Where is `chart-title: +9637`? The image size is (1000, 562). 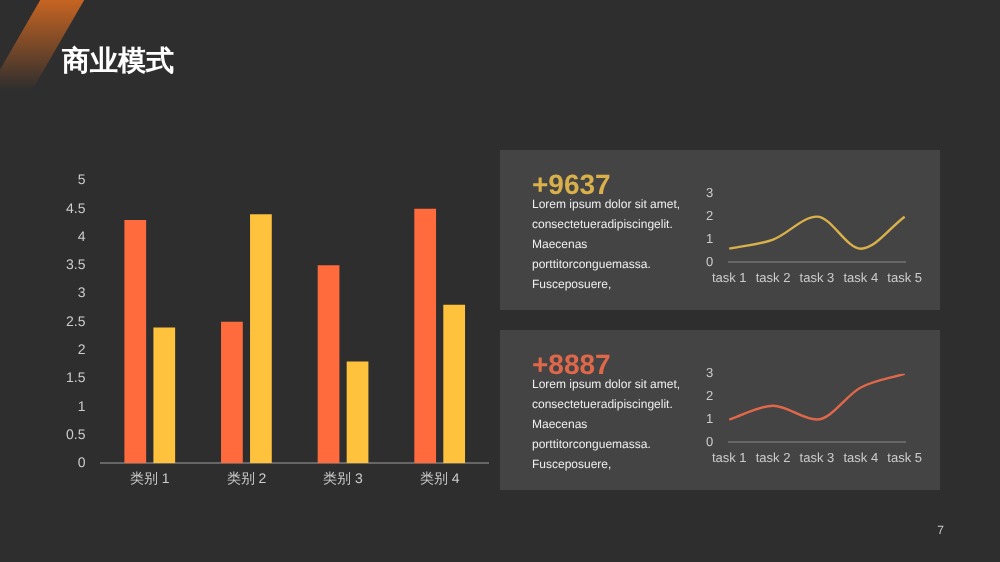 chart-title: +9637 is located at coordinates (571, 184).